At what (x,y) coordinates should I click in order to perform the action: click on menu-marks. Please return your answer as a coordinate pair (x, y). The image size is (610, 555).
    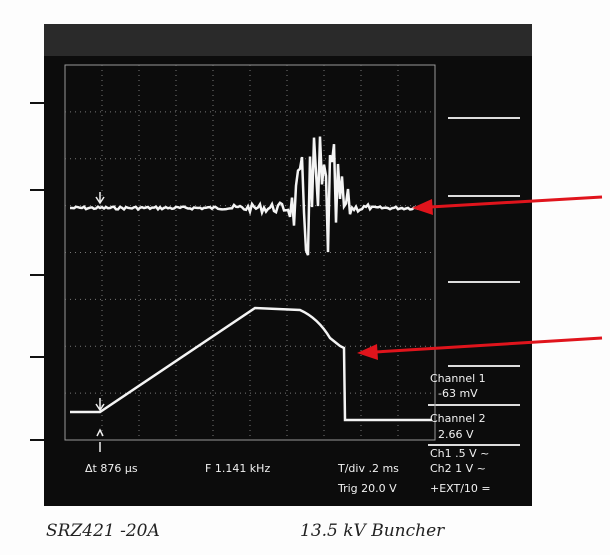
    Looking at the image, I should click on (474, 281).